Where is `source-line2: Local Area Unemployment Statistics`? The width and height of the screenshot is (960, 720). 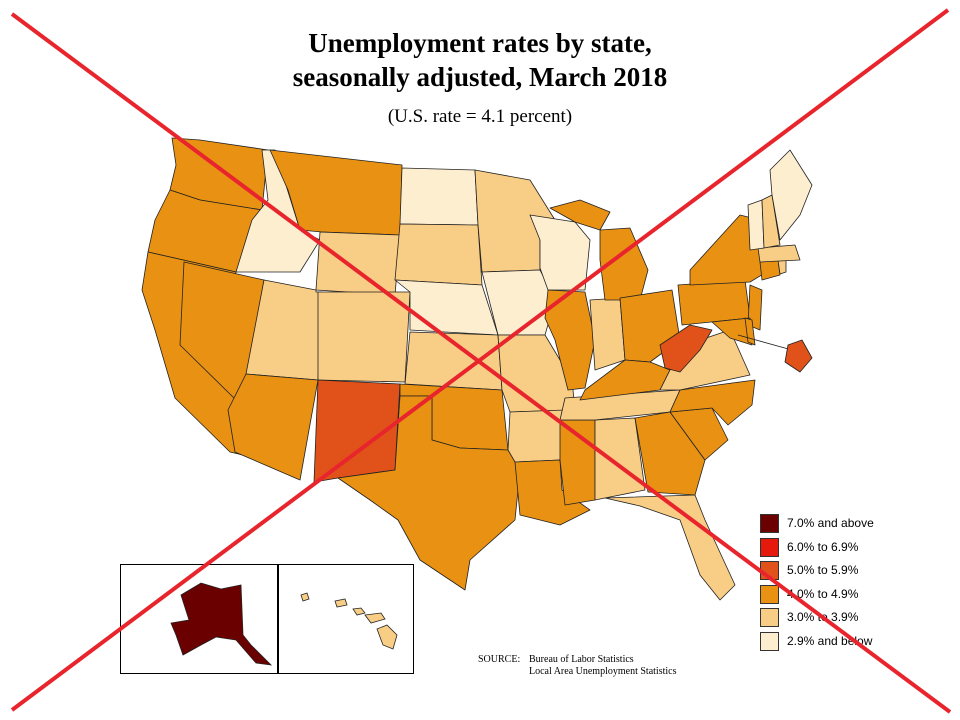 source-line2: Local Area Unemployment Statistics is located at coordinates (603, 671).